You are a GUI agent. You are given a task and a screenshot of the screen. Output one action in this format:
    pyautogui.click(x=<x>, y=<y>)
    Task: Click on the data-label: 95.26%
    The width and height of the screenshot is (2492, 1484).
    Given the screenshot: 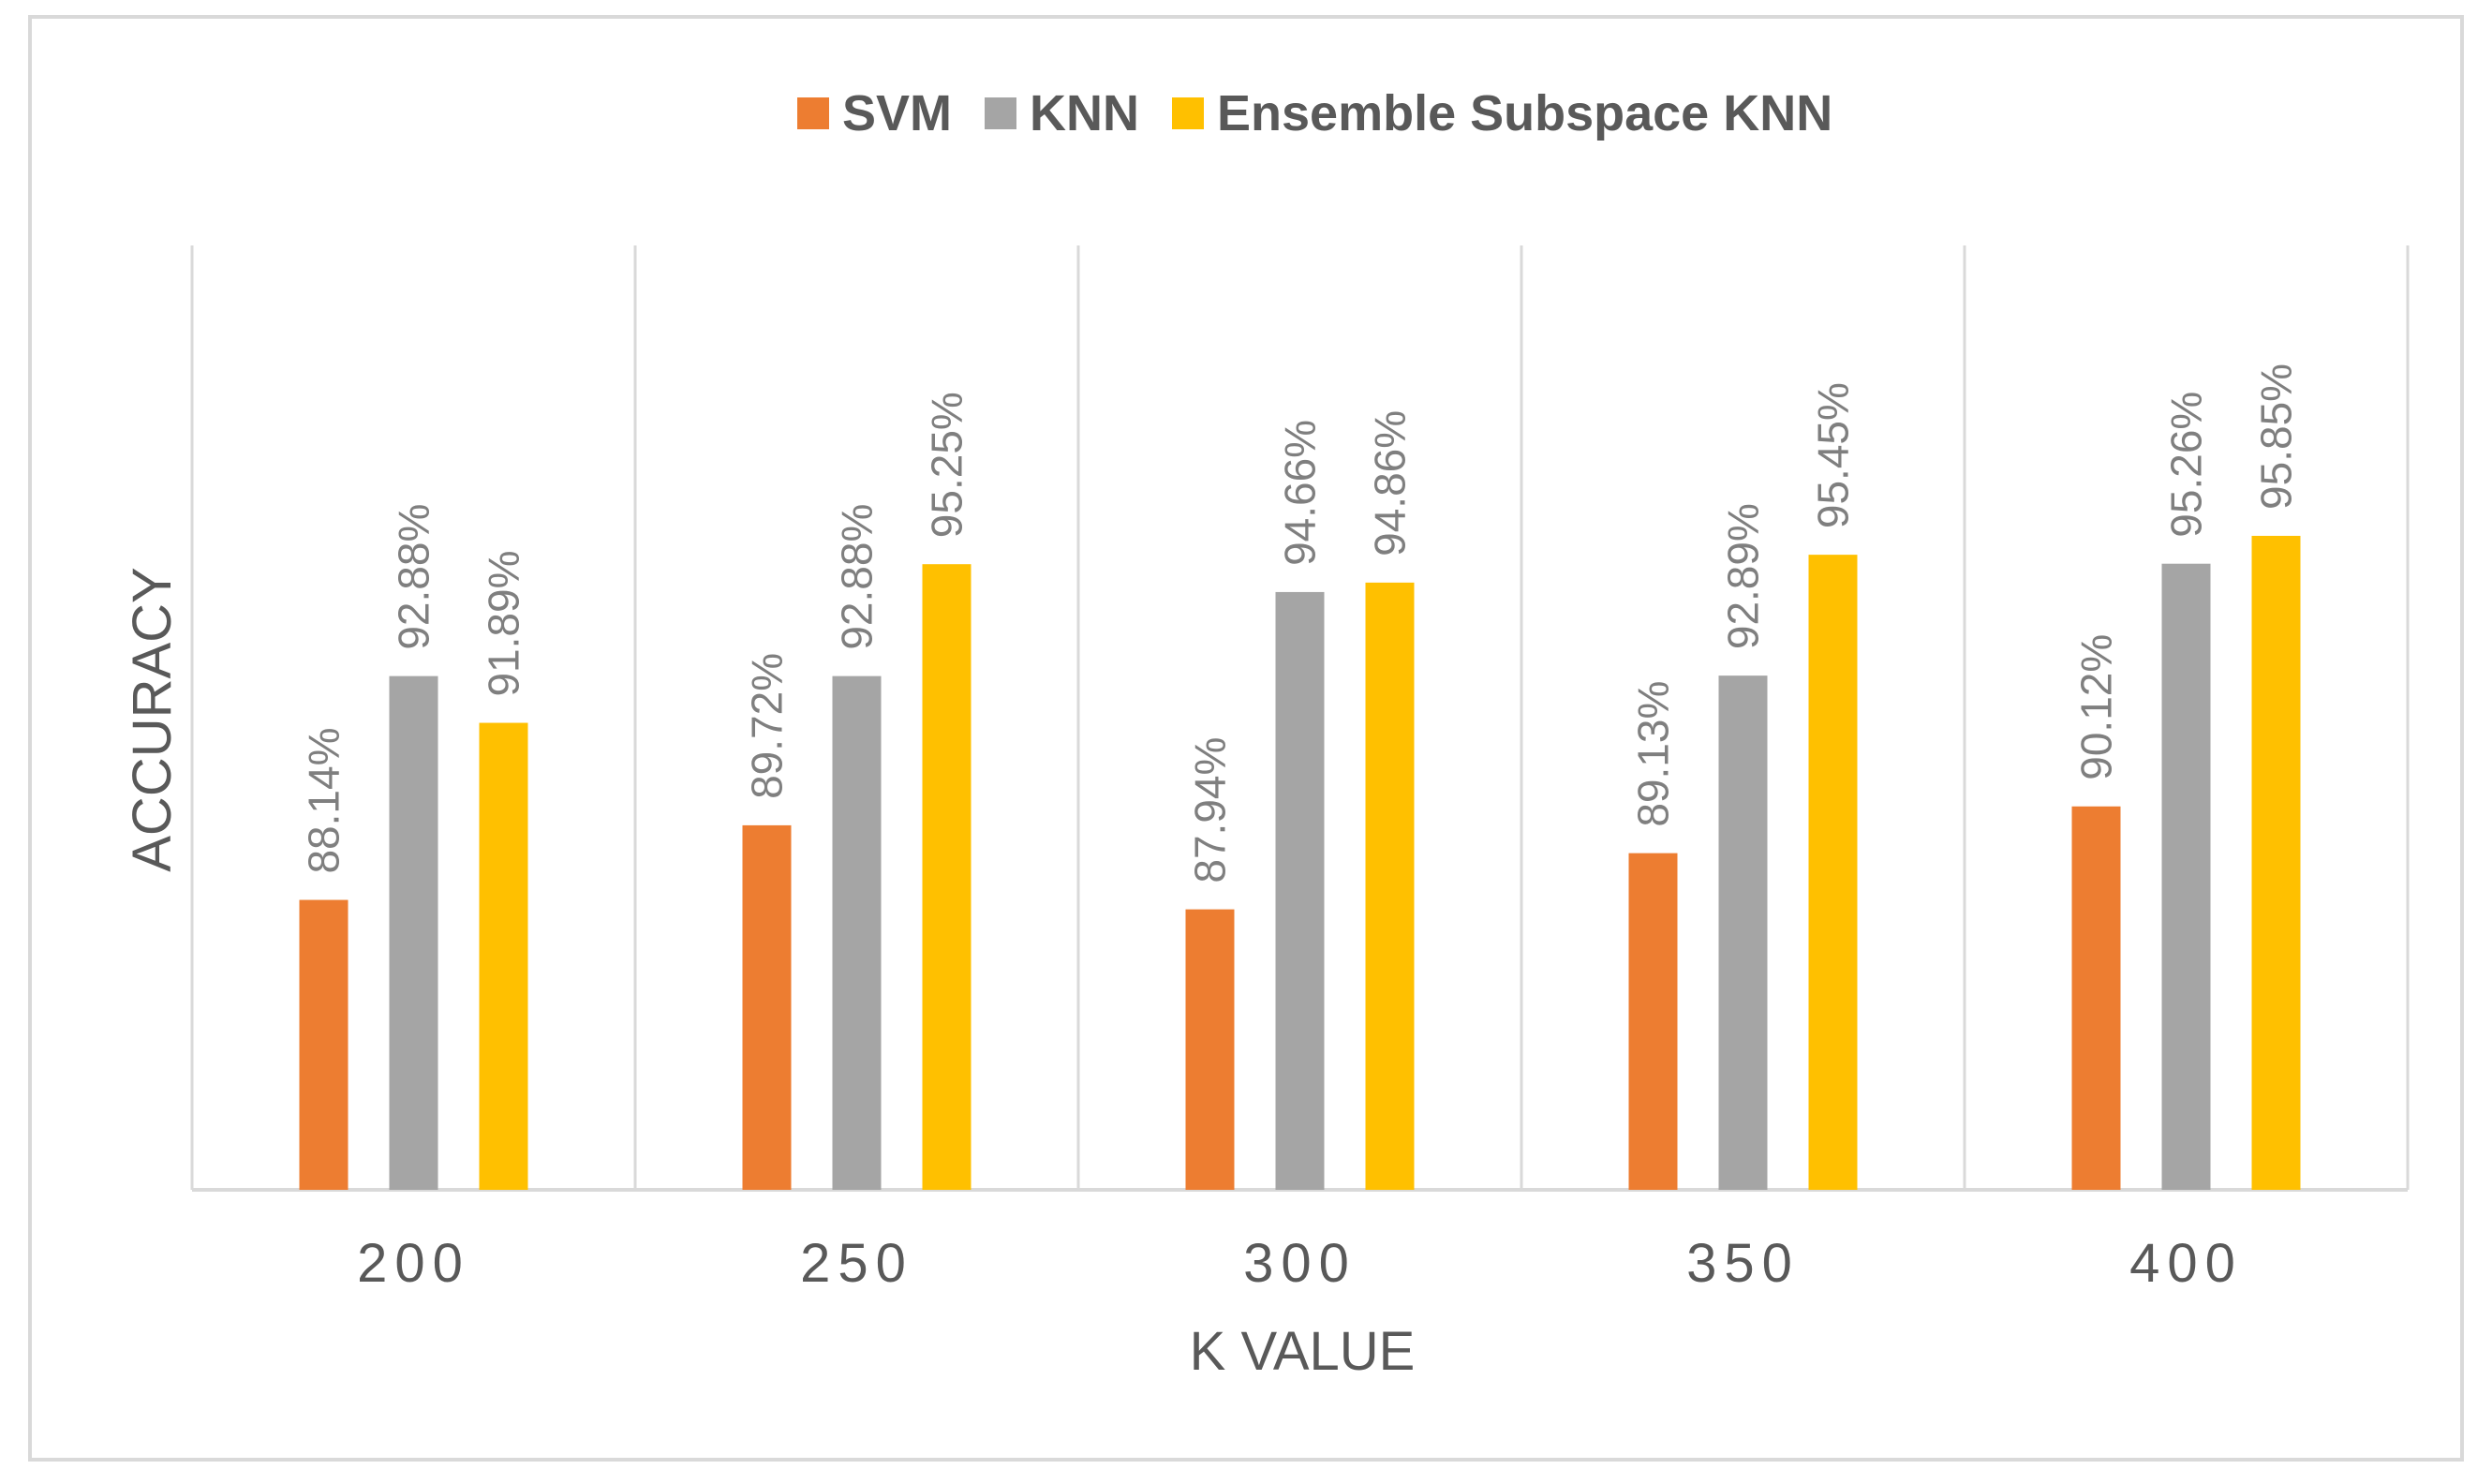 What is the action you would take?
    pyautogui.click(x=2186, y=465)
    